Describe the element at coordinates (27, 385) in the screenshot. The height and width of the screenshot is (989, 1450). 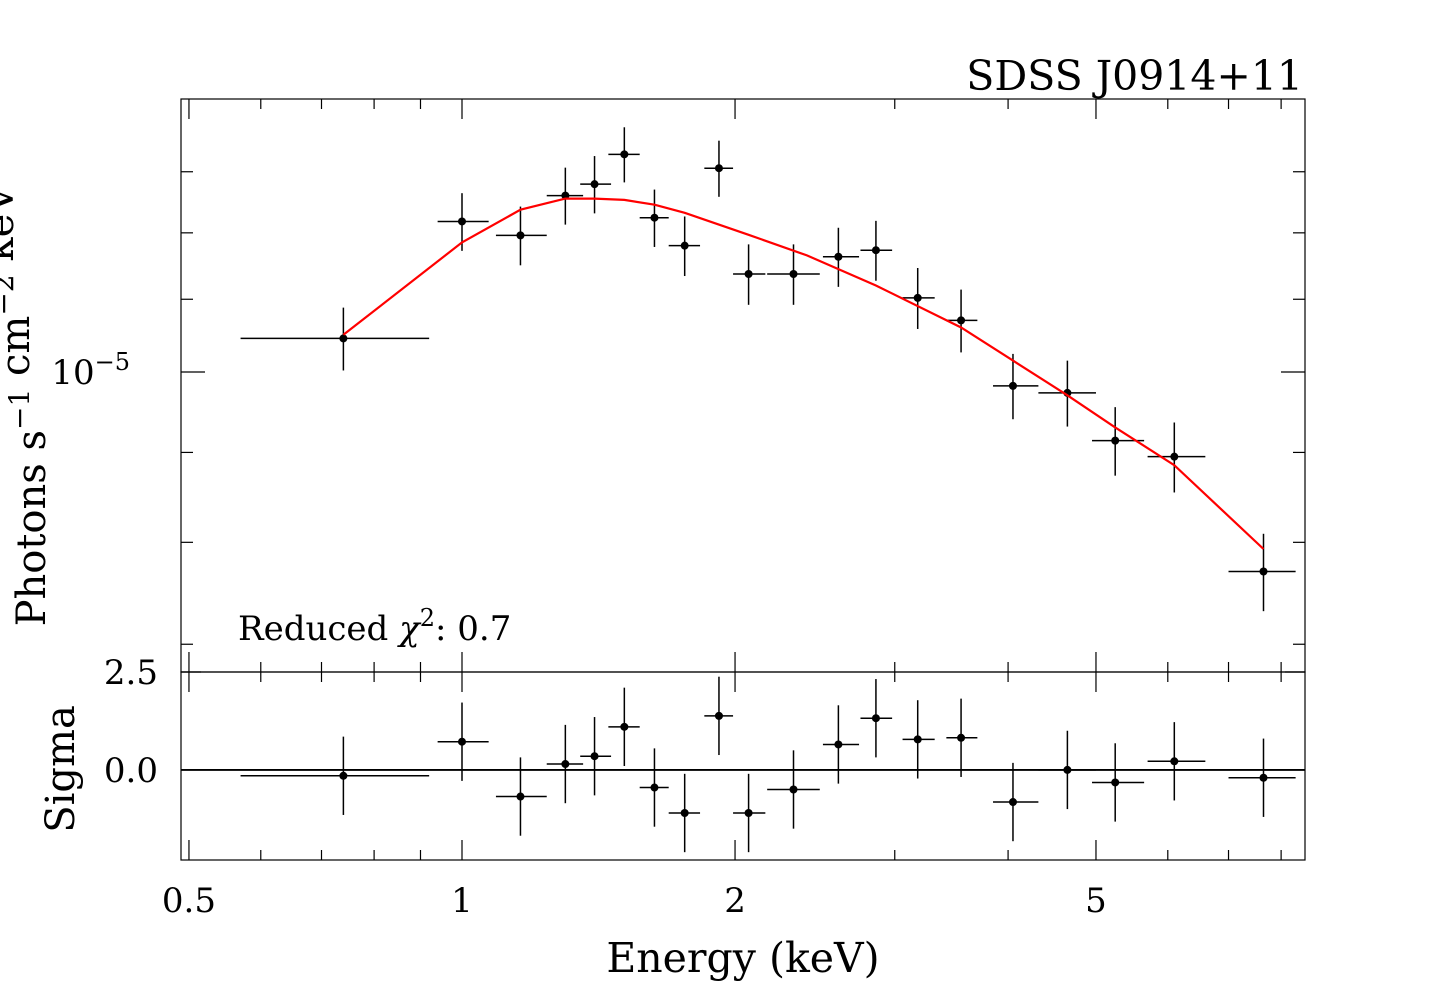
I see `y-axis-label-spectrum: Photons s−1 cm−2 keV−1` at that location.